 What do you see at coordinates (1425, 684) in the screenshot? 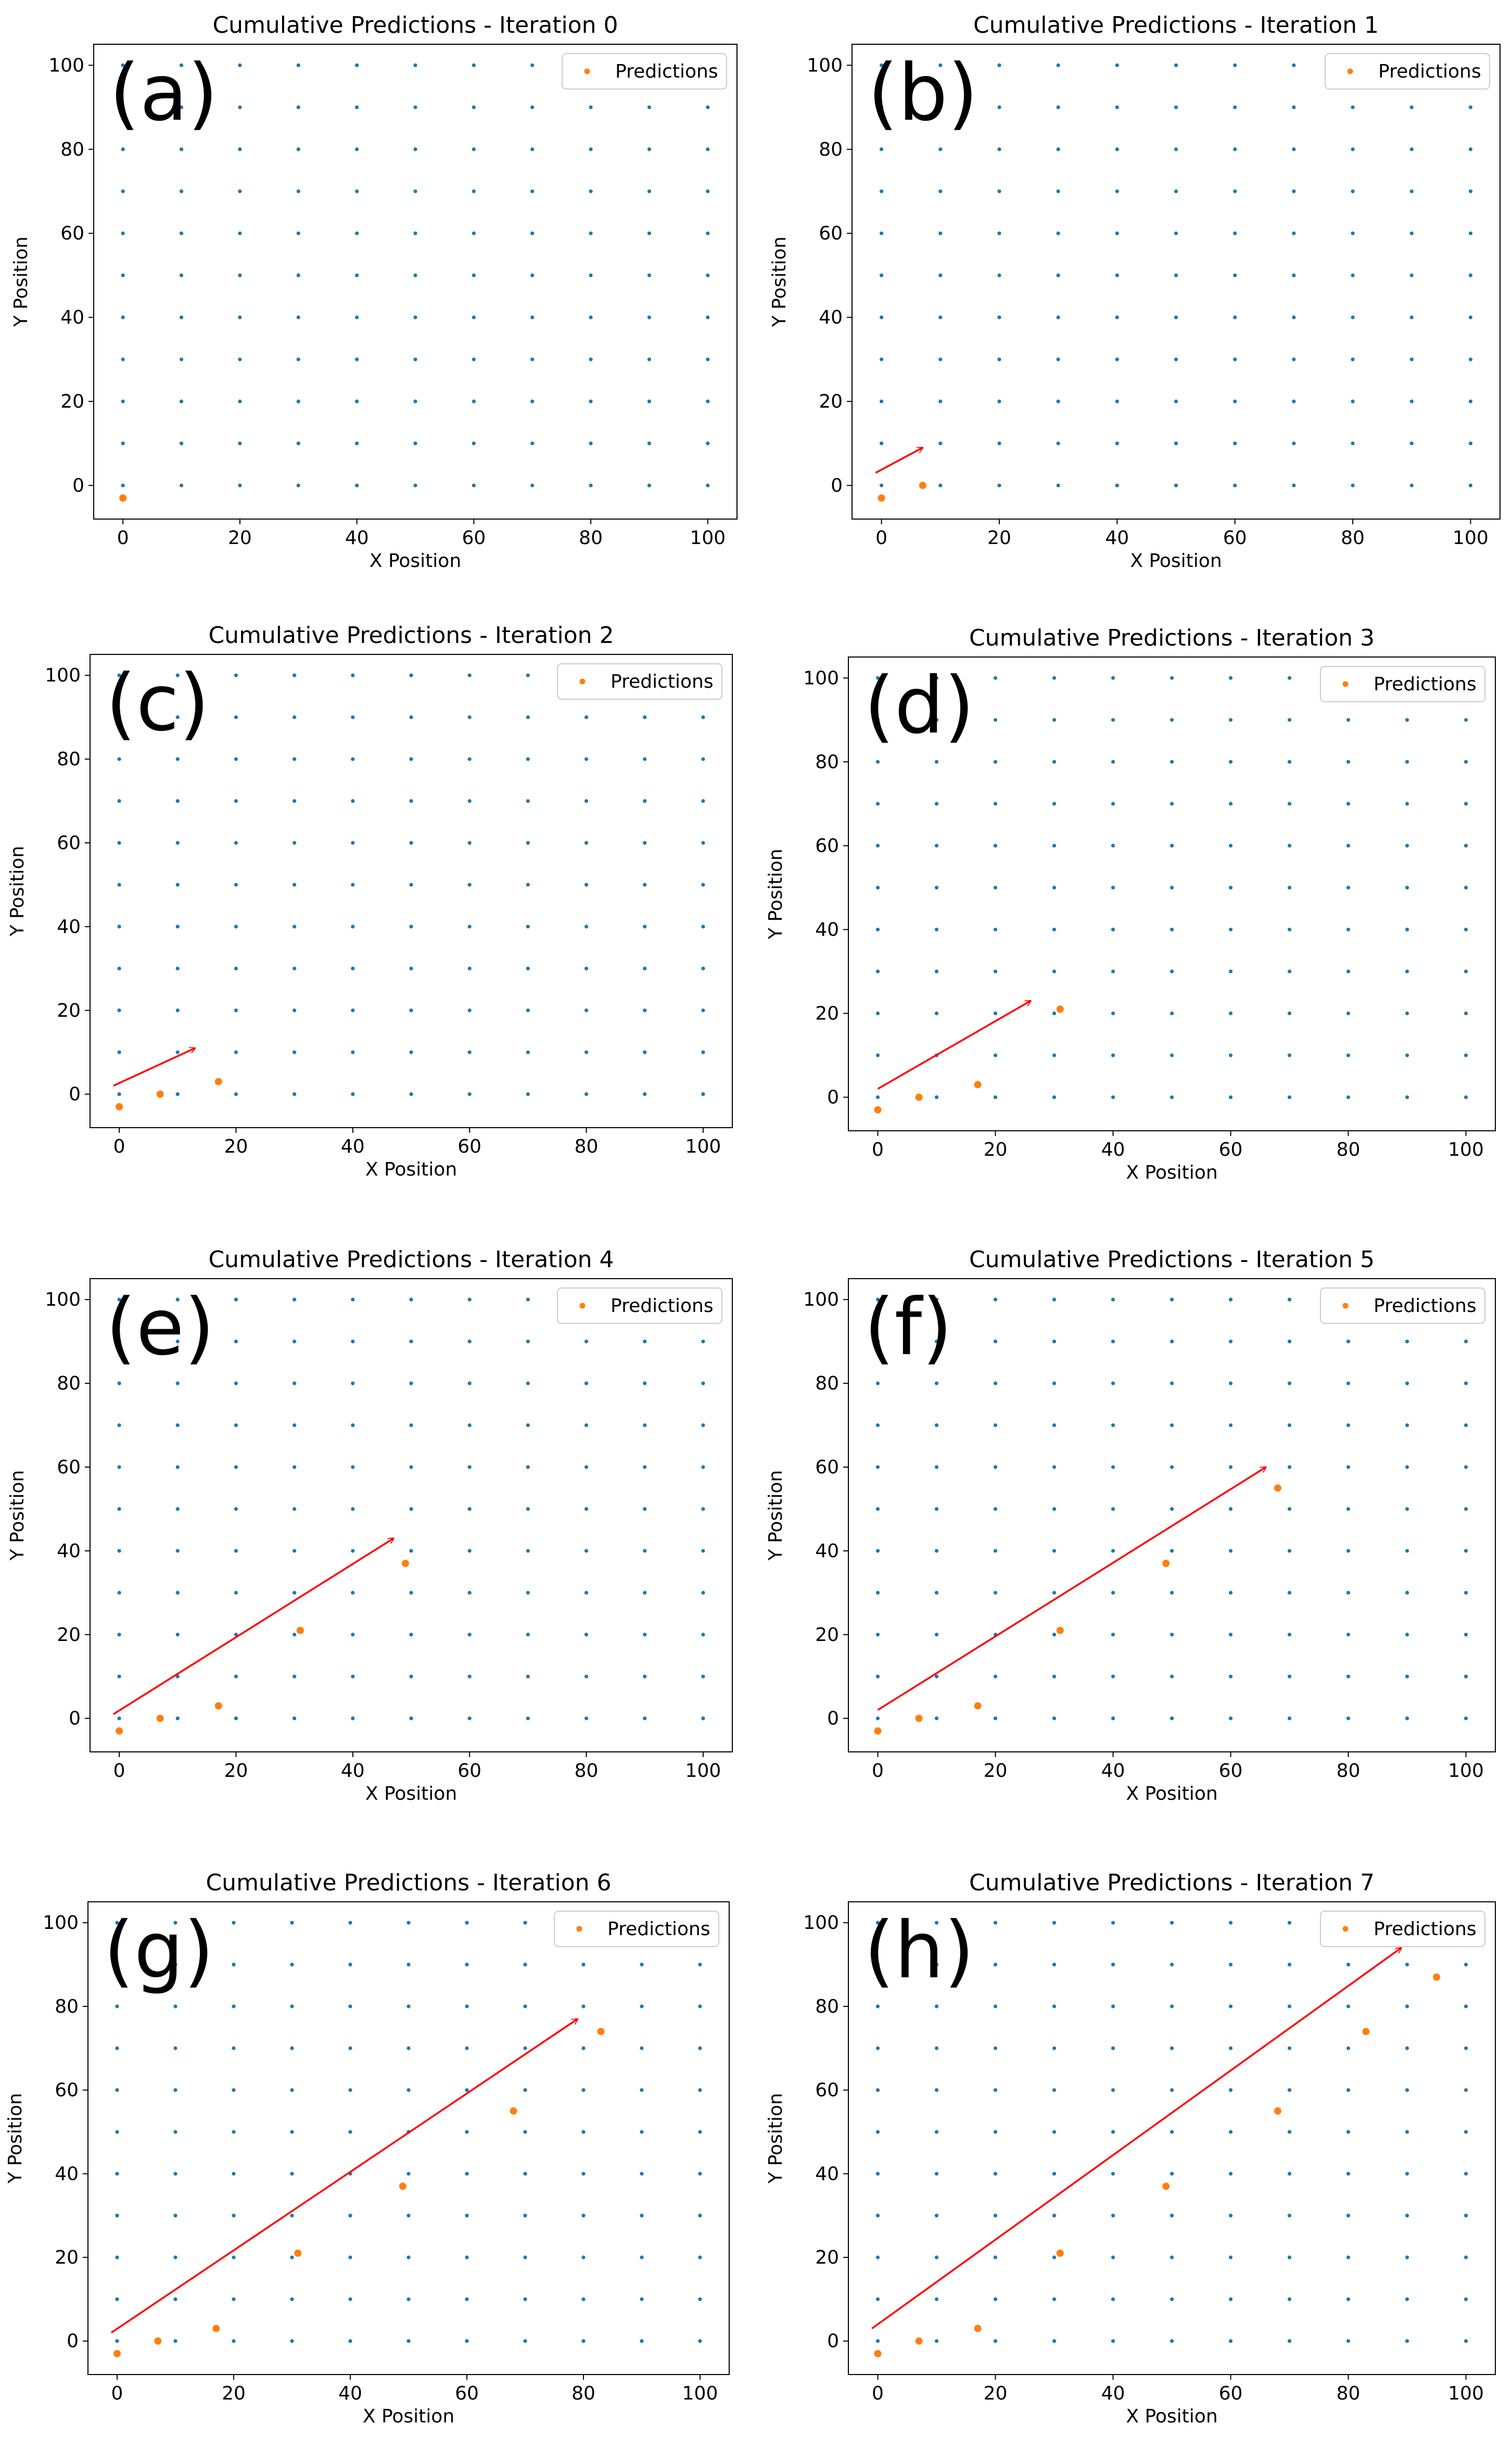
I see `legend-label: Predictions` at bounding box center [1425, 684].